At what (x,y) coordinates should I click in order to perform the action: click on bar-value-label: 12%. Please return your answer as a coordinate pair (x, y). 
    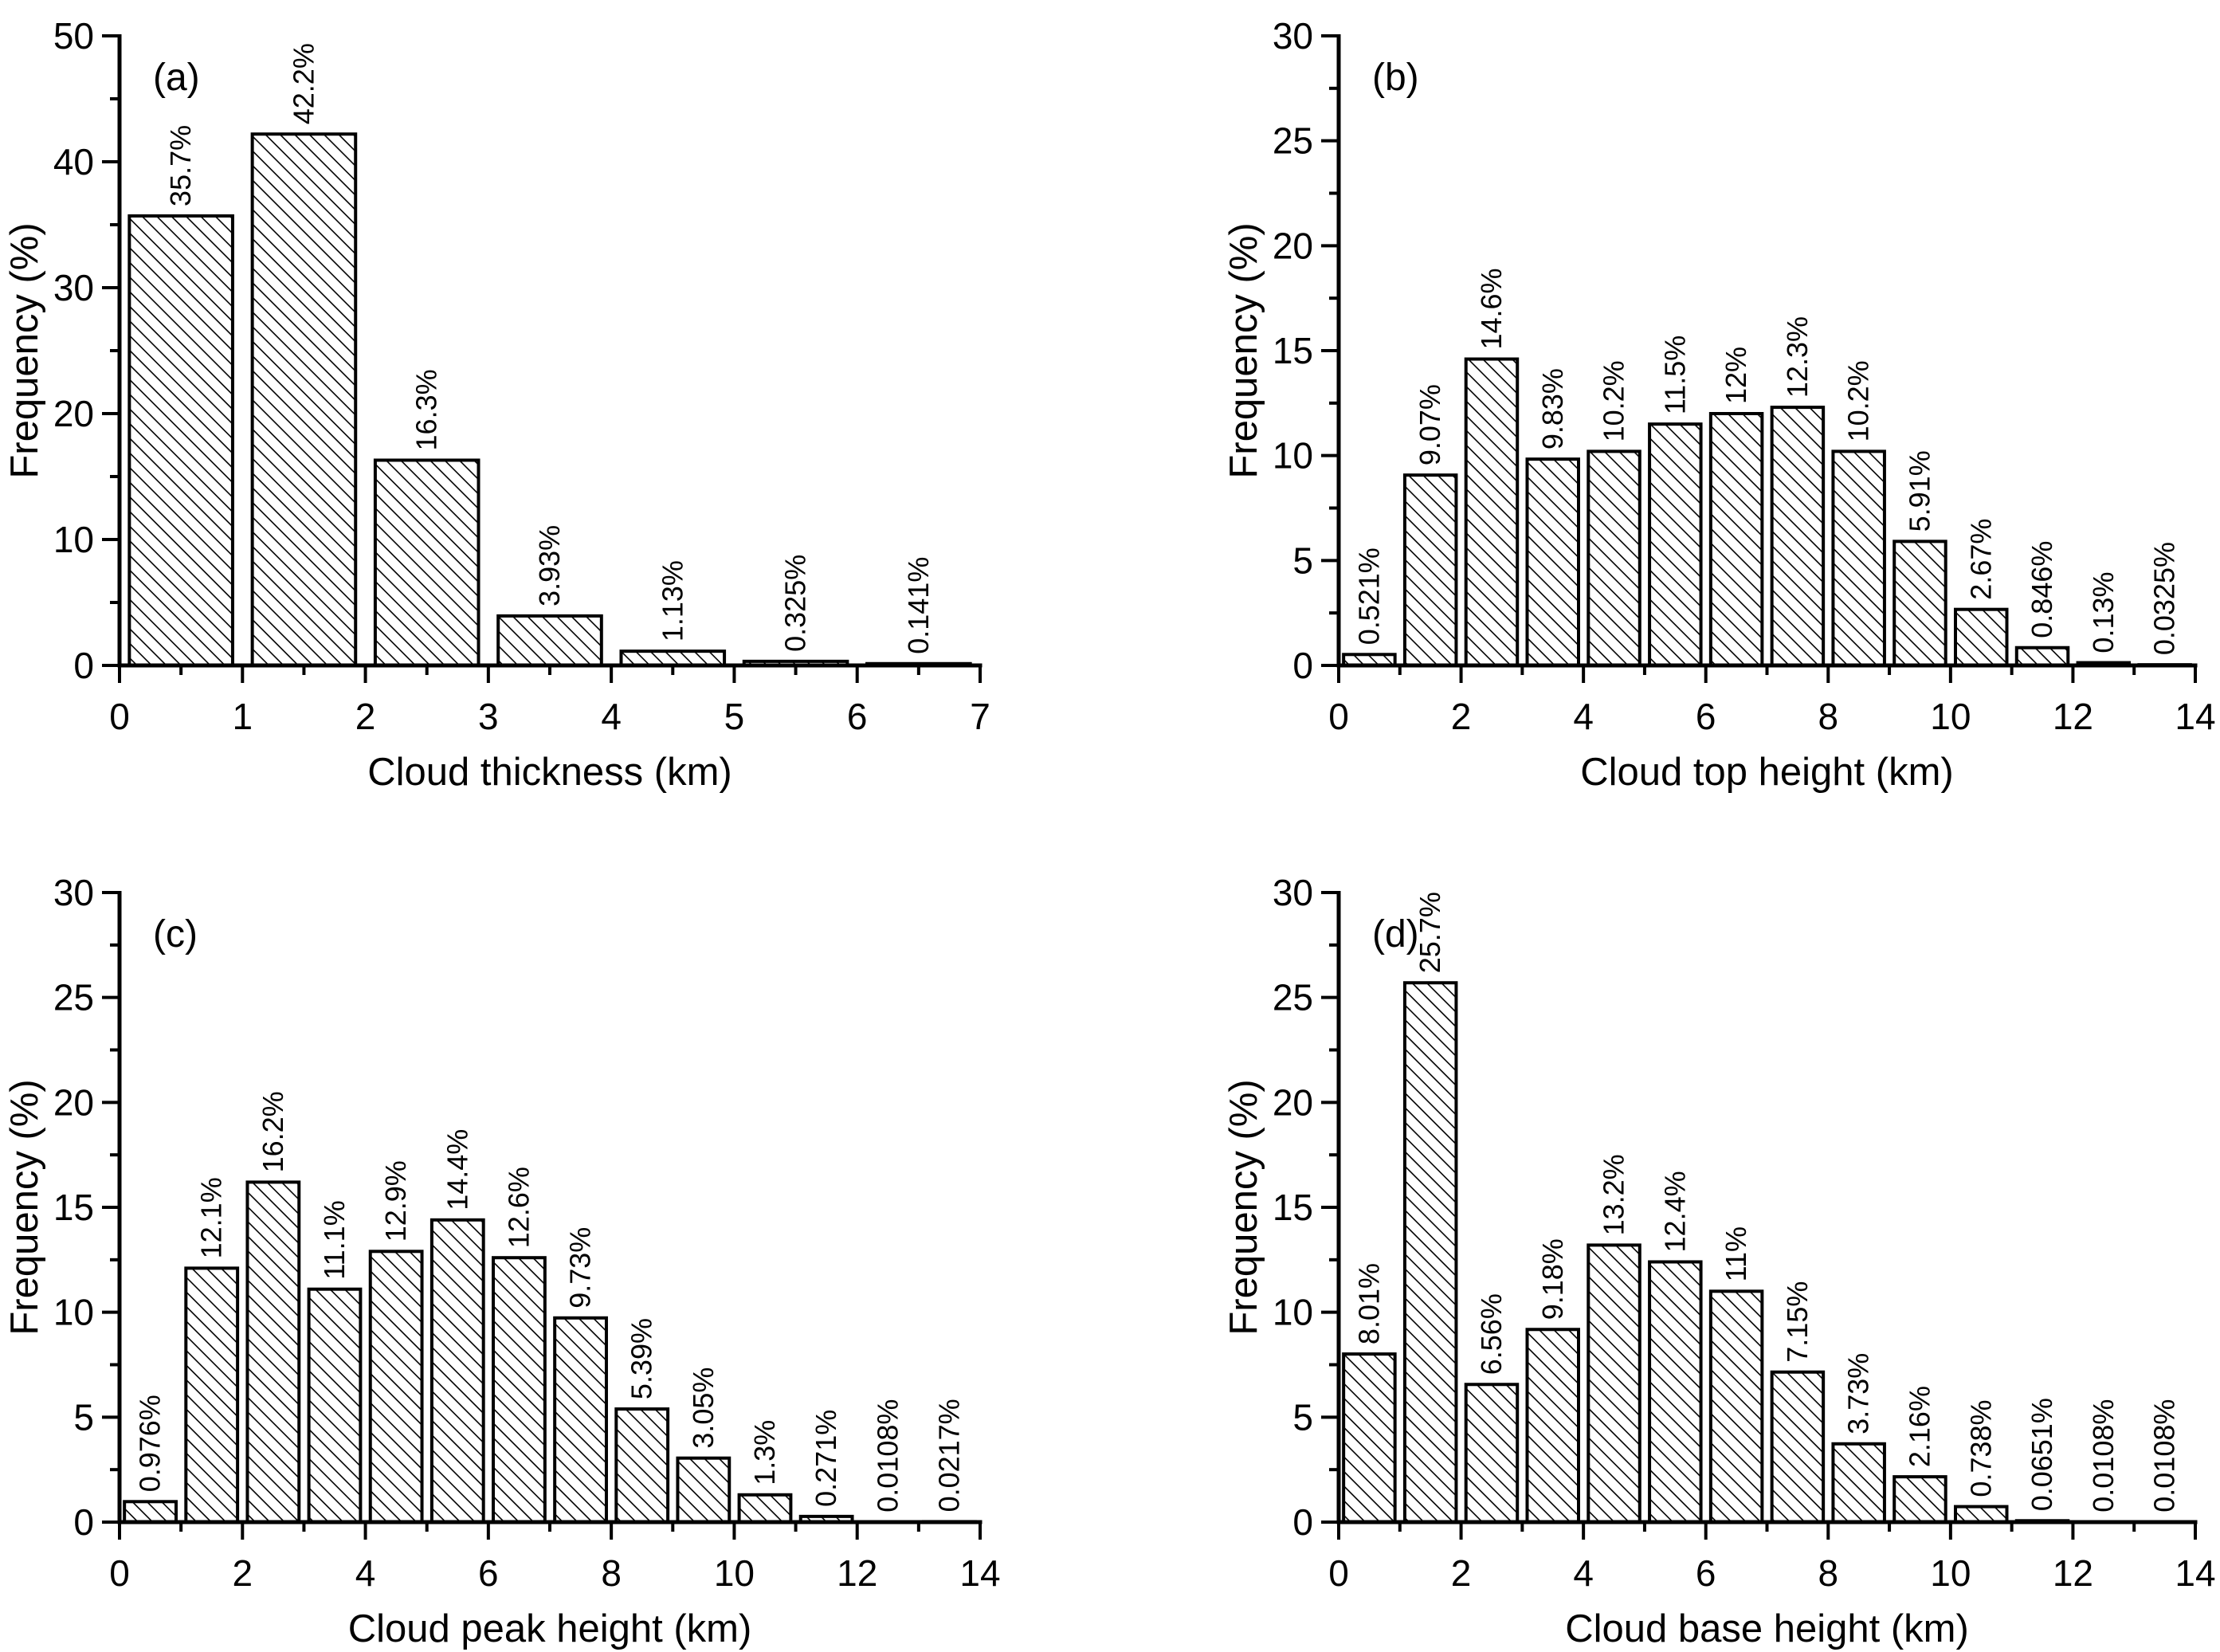
    Looking at the image, I should click on (1736, 375).